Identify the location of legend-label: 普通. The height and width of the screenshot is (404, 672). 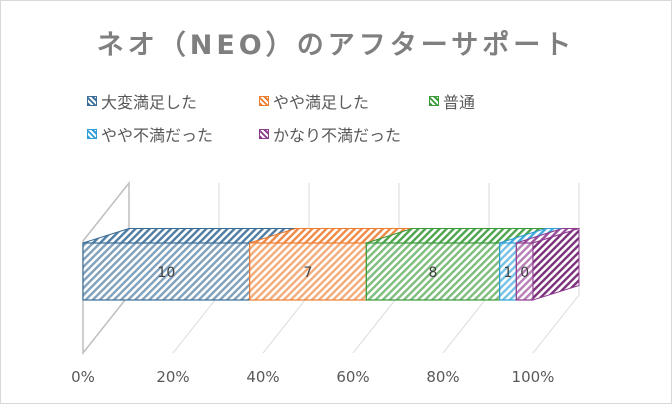
(459, 102).